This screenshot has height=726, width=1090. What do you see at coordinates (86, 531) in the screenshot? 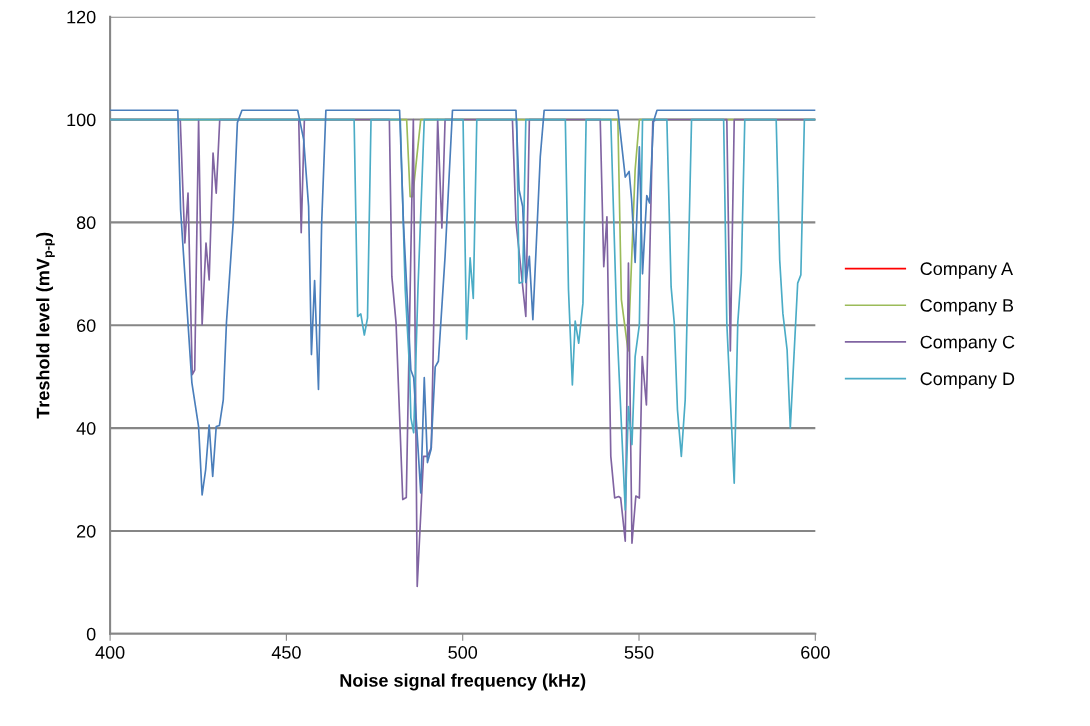
I see `y-tick-label: 20` at bounding box center [86, 531].